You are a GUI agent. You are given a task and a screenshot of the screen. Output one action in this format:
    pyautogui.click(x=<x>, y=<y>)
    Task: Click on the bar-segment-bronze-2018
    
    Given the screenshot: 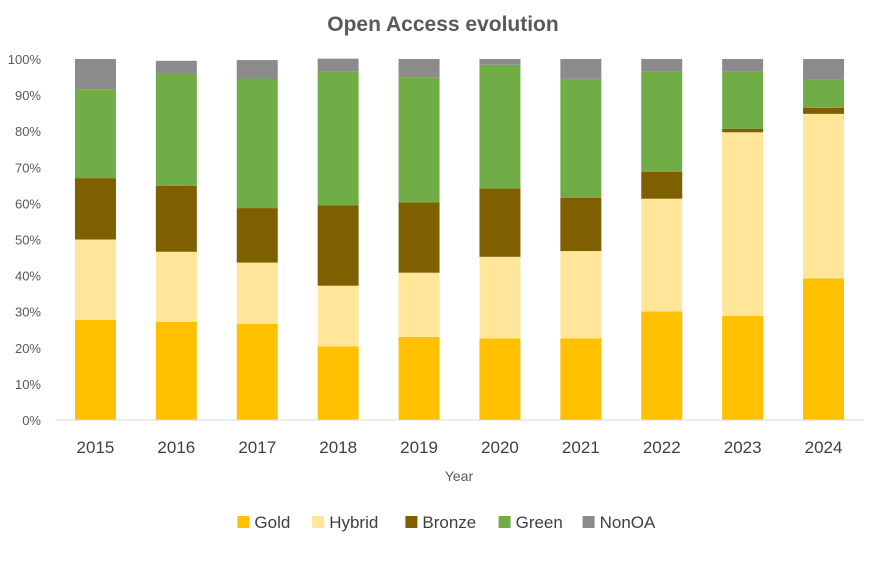 What is the action you would take?
    pyautogui.click(x=338, y=245)
    